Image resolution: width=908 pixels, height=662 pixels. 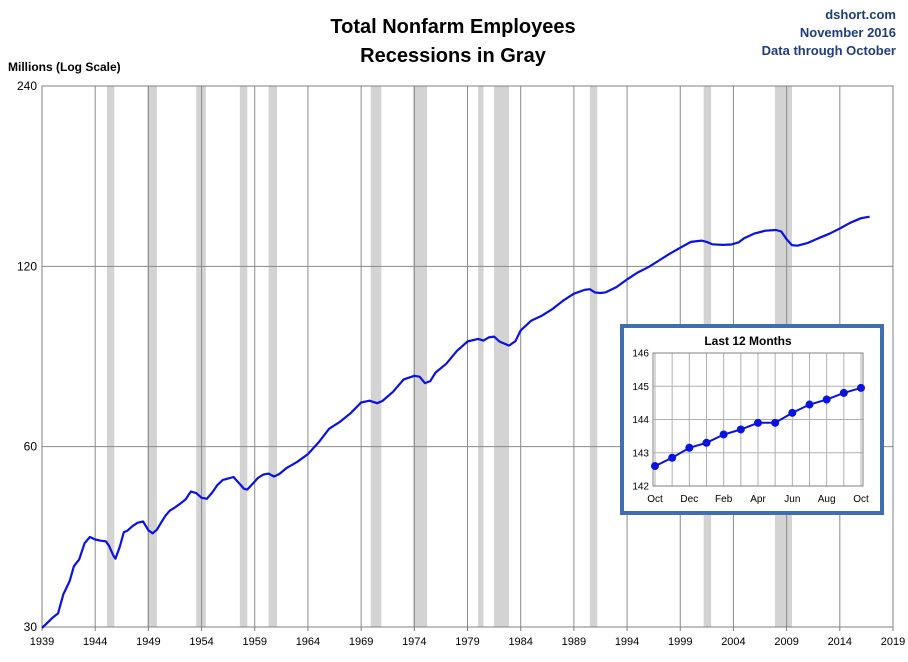 I want to click on inset-y-tick-label: 142, so click(x=640, y=487).